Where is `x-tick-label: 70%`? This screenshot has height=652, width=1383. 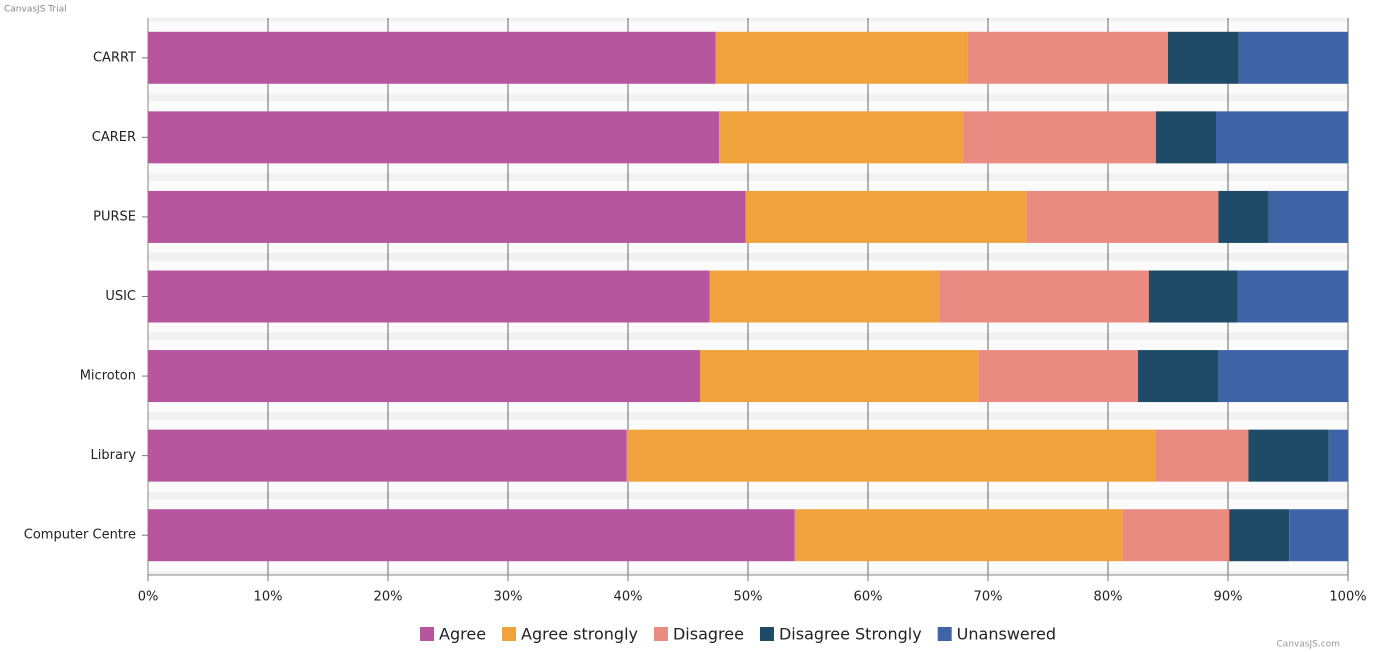
x-tick-label: 70% is located at coordinates (988, 597).